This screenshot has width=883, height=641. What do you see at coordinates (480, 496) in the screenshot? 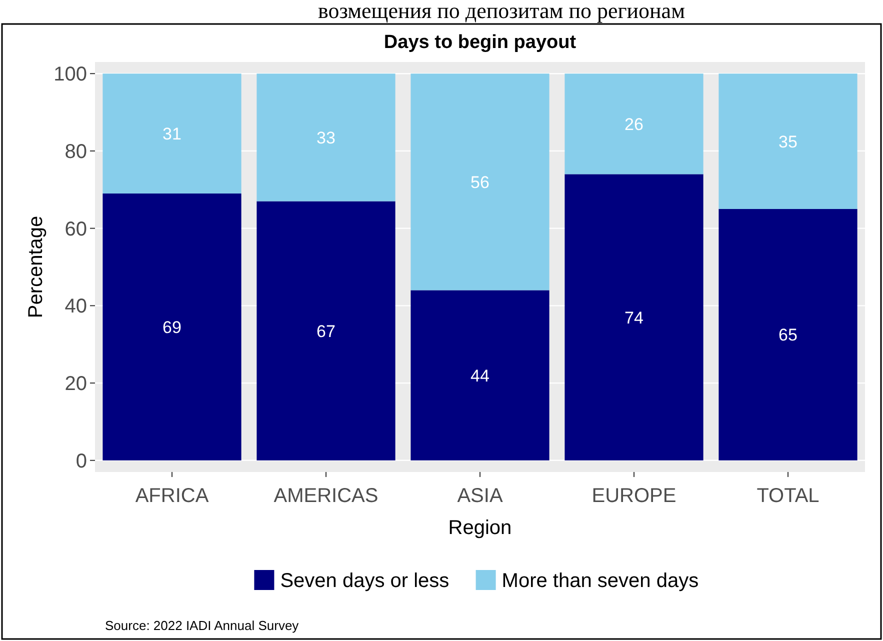
I see `x-tick-label: ASIA` at bounding box center [480, 496].